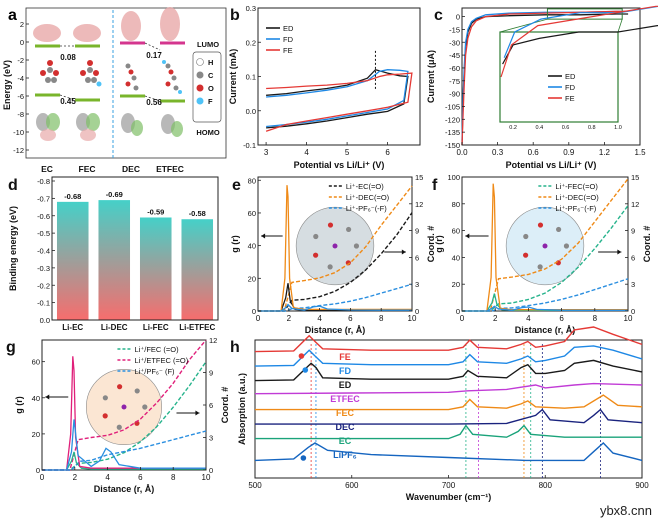 This screenshot has height=521, width=658. I want to click on panel-b-legend-label: ED, so click(288, 28).